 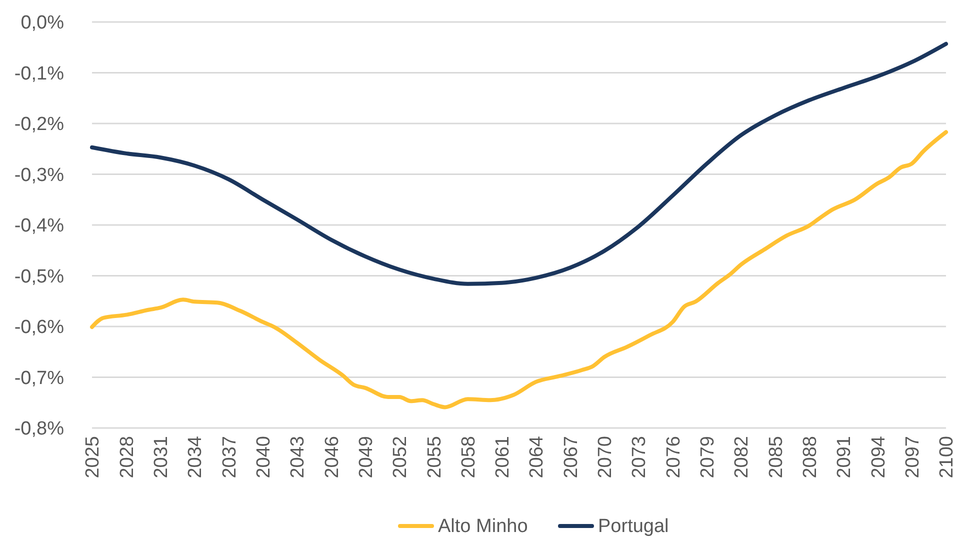 What do you see at coordinates (263, 457) in the screenshot?
I see `x-tick-label: 2040` at bounding box center [263, 457].